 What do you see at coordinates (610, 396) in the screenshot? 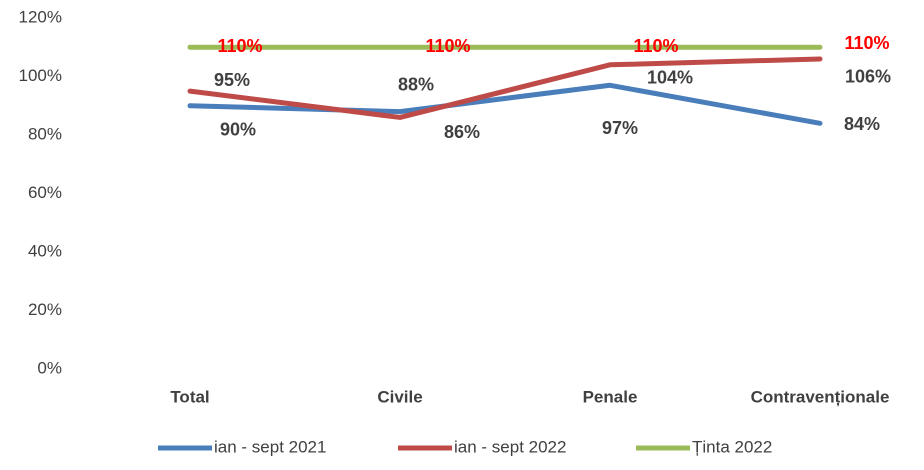
I see `x-tick-label: Penale` at bounding box center [610, 396].